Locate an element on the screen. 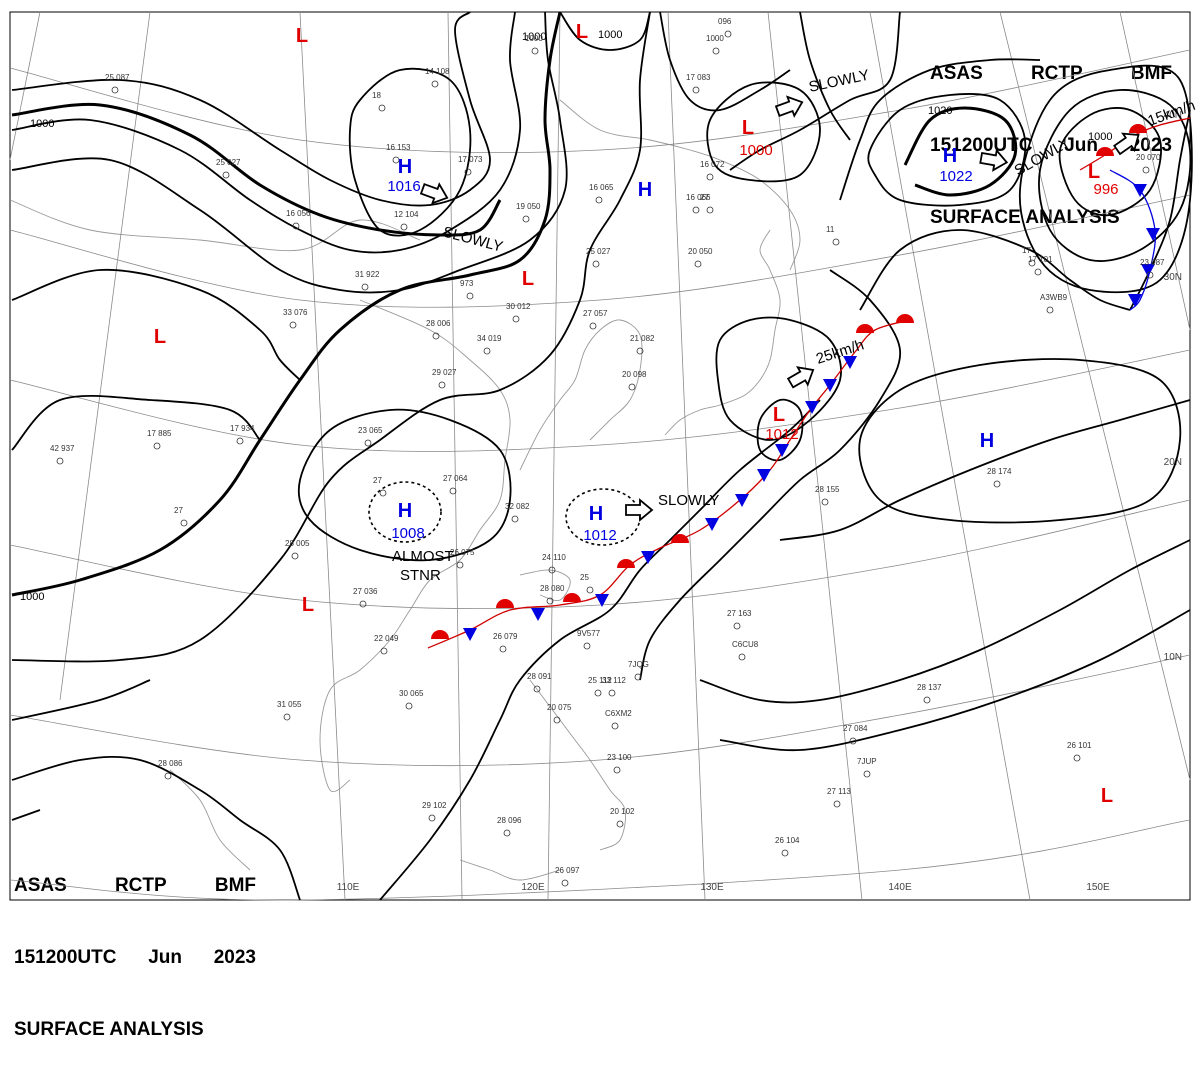 This screenshot has width=1200, height=1066. header-month: Jun is located at coordinates (165, 957).